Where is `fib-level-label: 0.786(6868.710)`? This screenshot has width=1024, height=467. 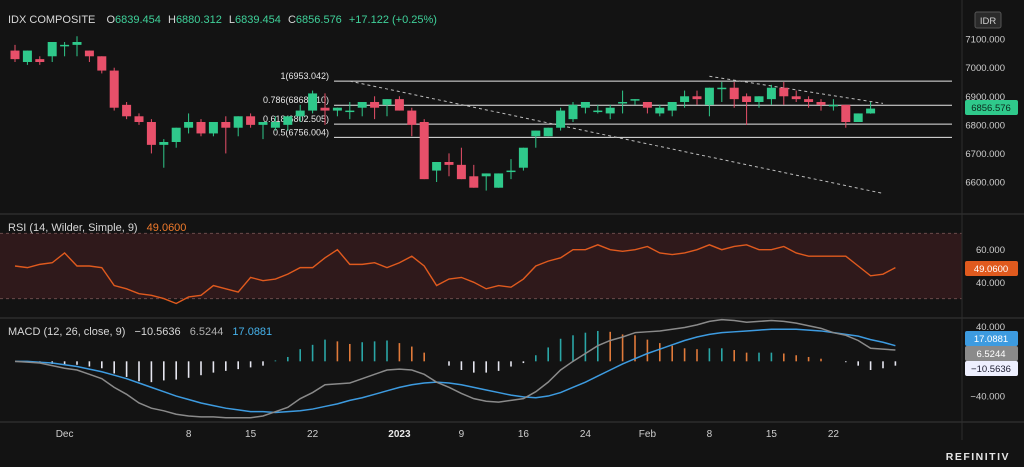 fib-level-label: 0.786(6868.710) is located at coordinates (296, 100).